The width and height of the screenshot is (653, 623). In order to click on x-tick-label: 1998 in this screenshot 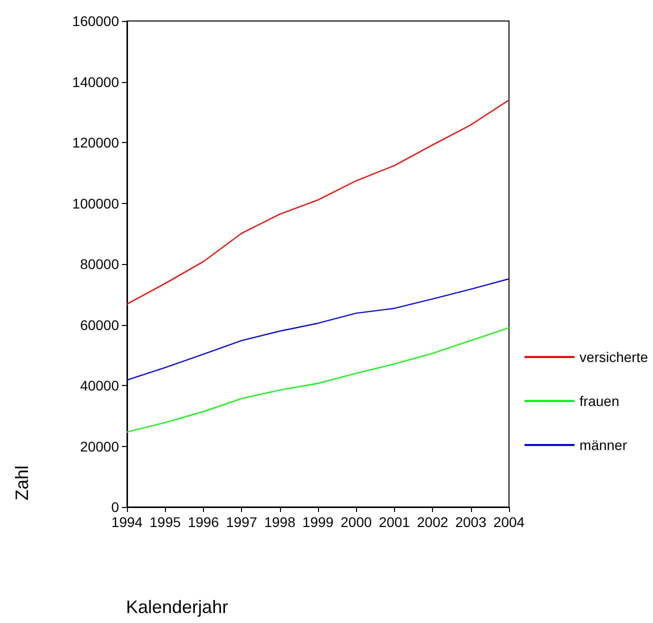, I will do `click(280, 522)`.